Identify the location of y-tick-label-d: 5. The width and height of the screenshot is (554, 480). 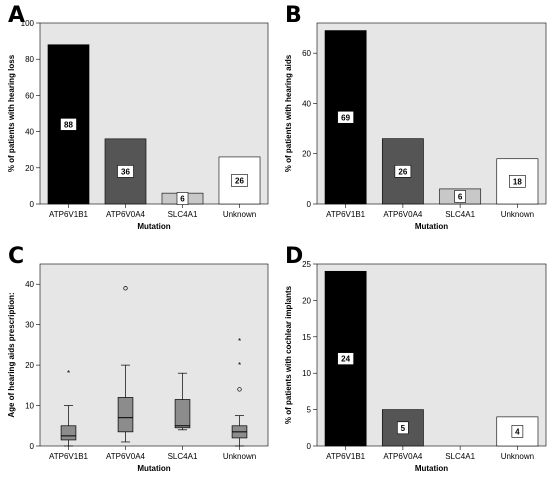
(309, 410).